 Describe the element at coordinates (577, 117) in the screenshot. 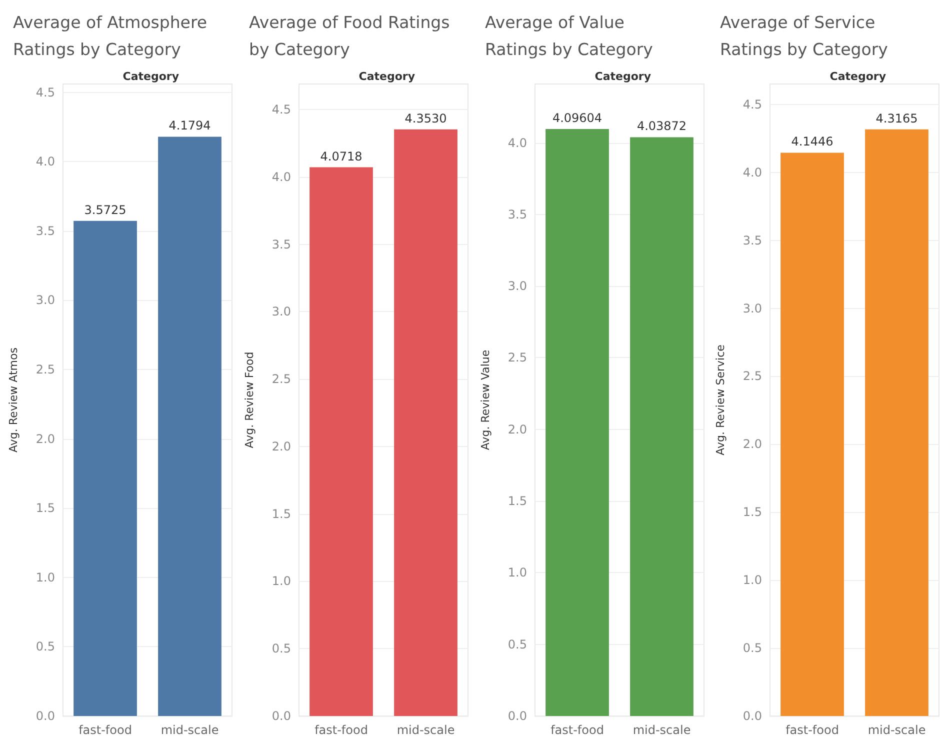

I see `data-label: 4.09604` at that location.